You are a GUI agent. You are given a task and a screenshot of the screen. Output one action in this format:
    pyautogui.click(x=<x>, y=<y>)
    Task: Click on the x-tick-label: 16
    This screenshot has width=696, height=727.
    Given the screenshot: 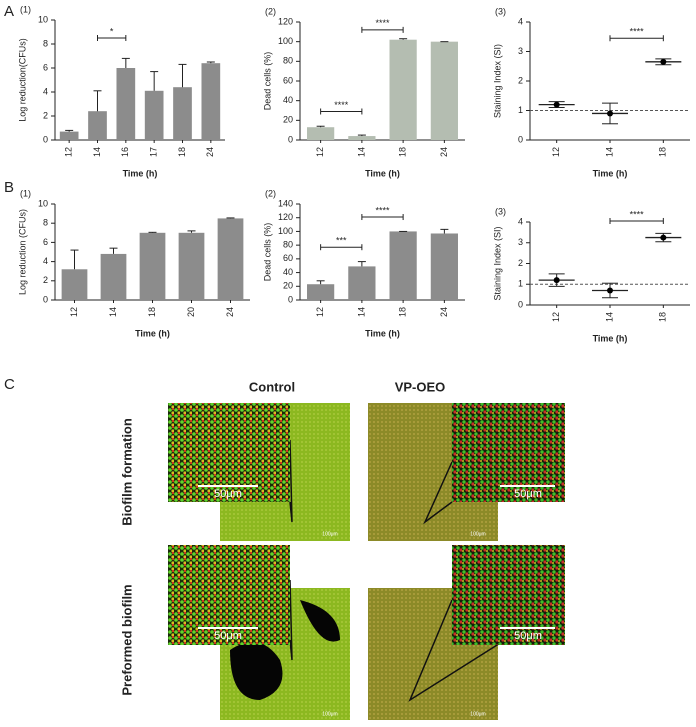 What is the action you would take?
    pyautogui.click(x=125, y=152)
    